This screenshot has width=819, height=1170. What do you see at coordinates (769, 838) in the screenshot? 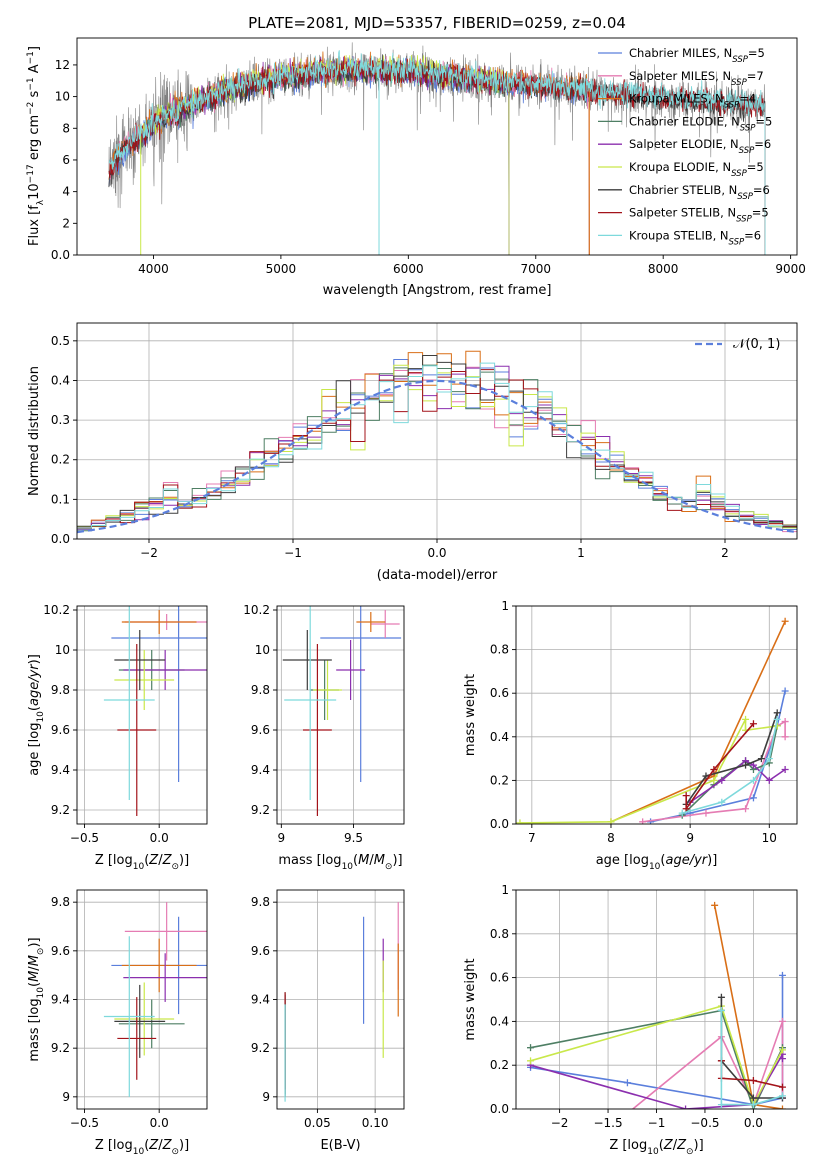
I see `x-tick-label: 10` at bounding box center [769, 838].